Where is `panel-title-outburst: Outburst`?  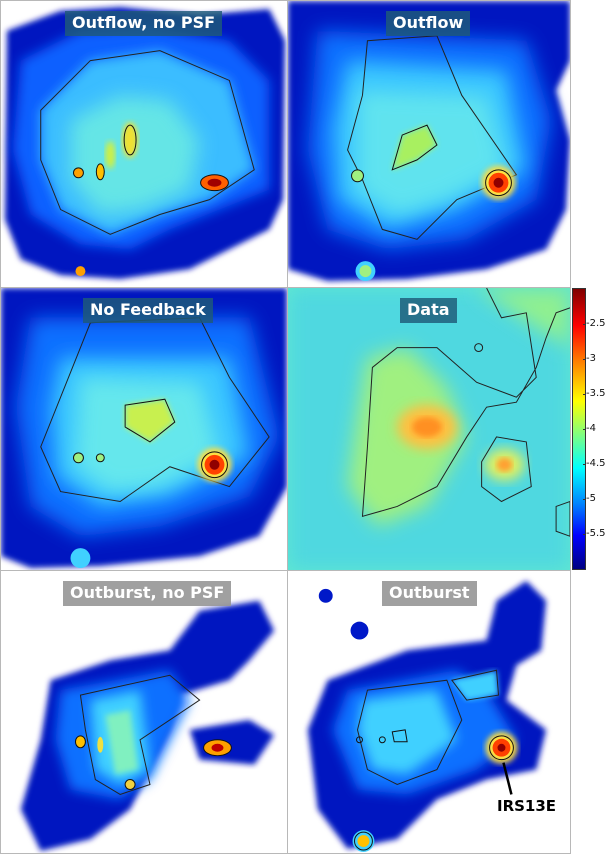 panel-title-outburst: Outburst is located at coordinates (429, 593).